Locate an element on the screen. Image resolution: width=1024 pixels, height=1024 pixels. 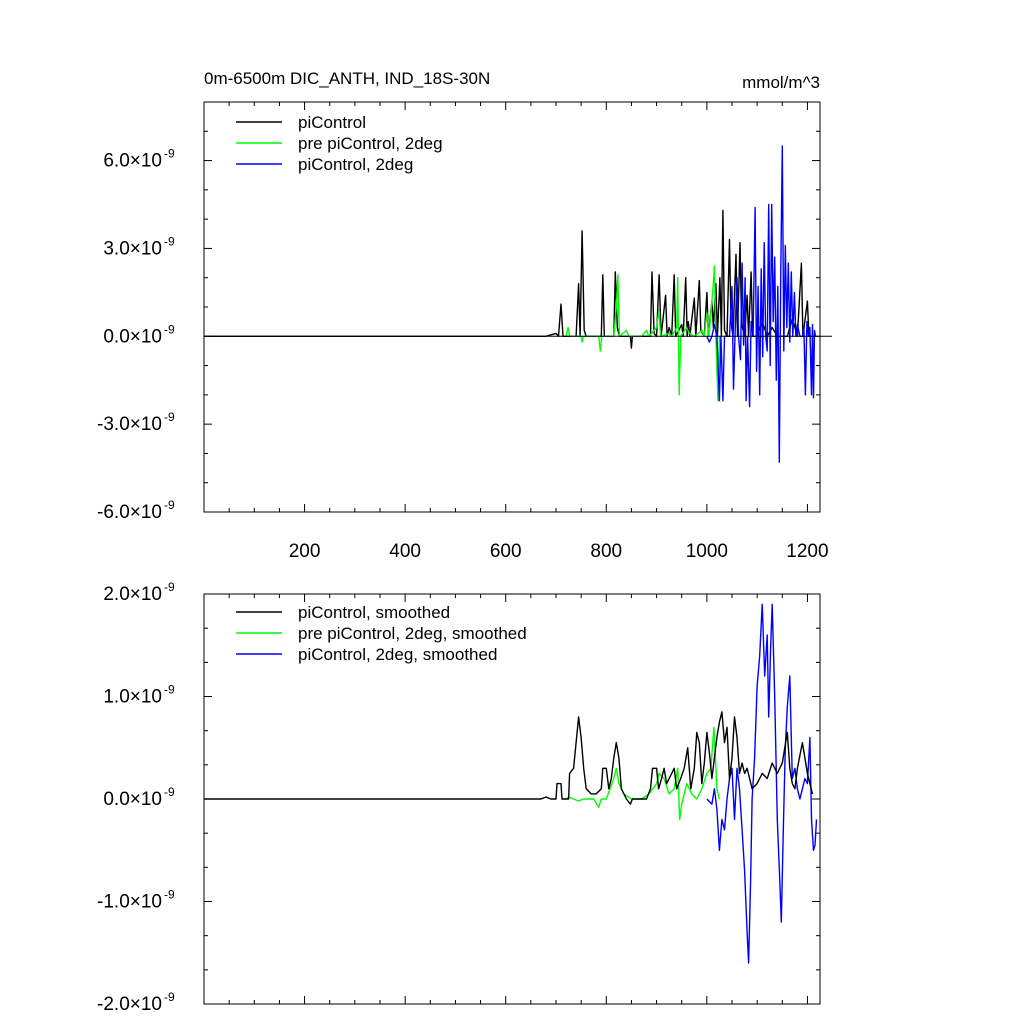
top-chart-title: 0m-6500m DIC_ANTH, IND_18S-30N is located at coordinates (347, 78).